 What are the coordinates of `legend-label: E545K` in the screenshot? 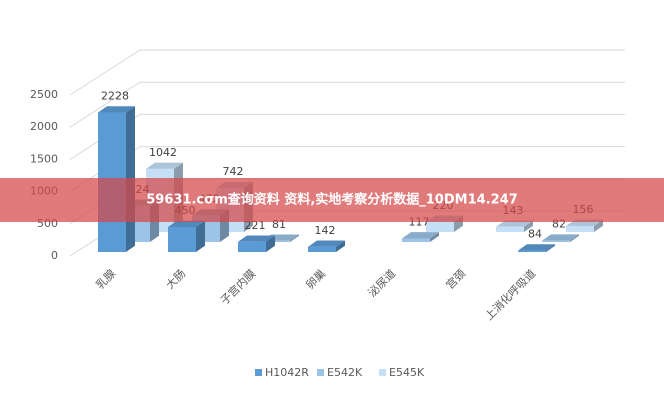 It's located at (407, 372).